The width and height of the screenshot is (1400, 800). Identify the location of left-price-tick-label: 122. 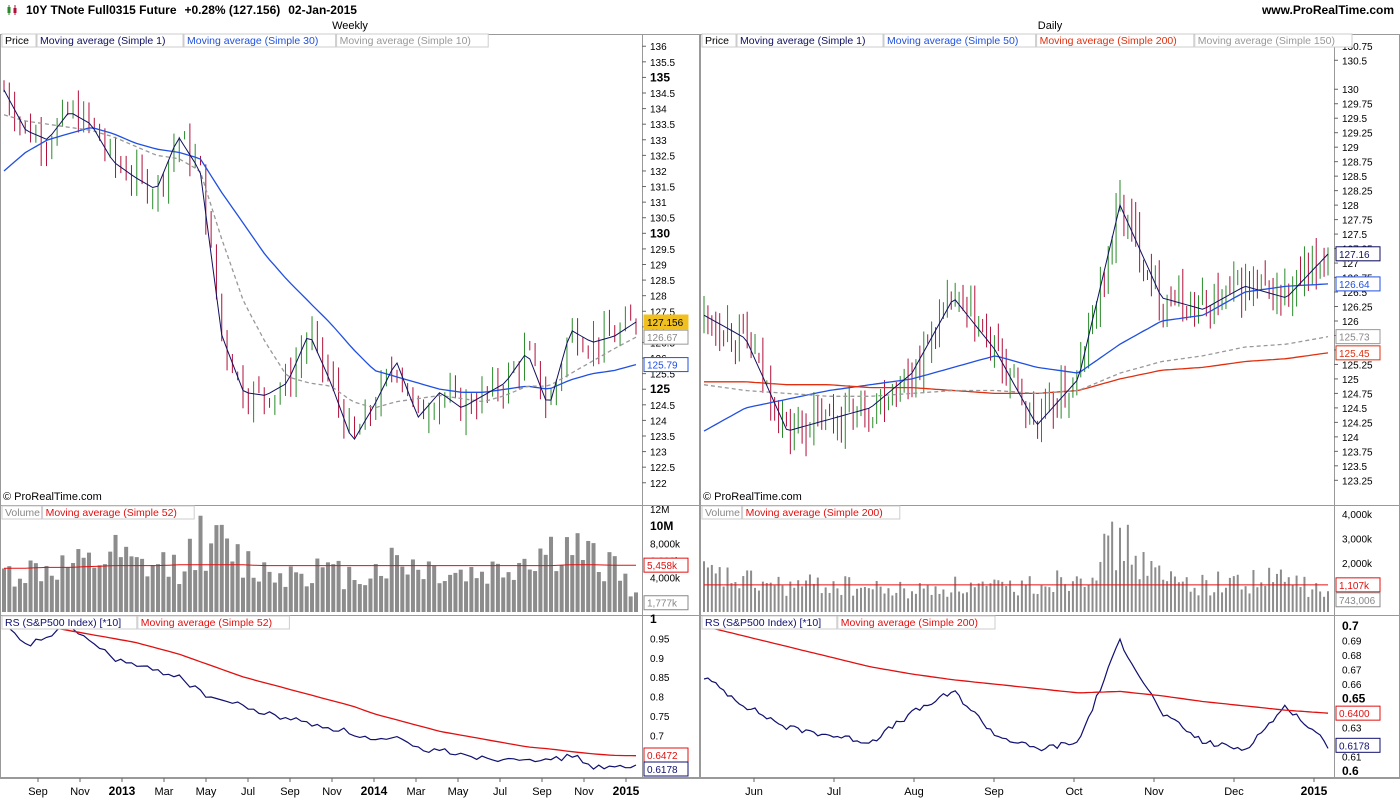
(658, 484).